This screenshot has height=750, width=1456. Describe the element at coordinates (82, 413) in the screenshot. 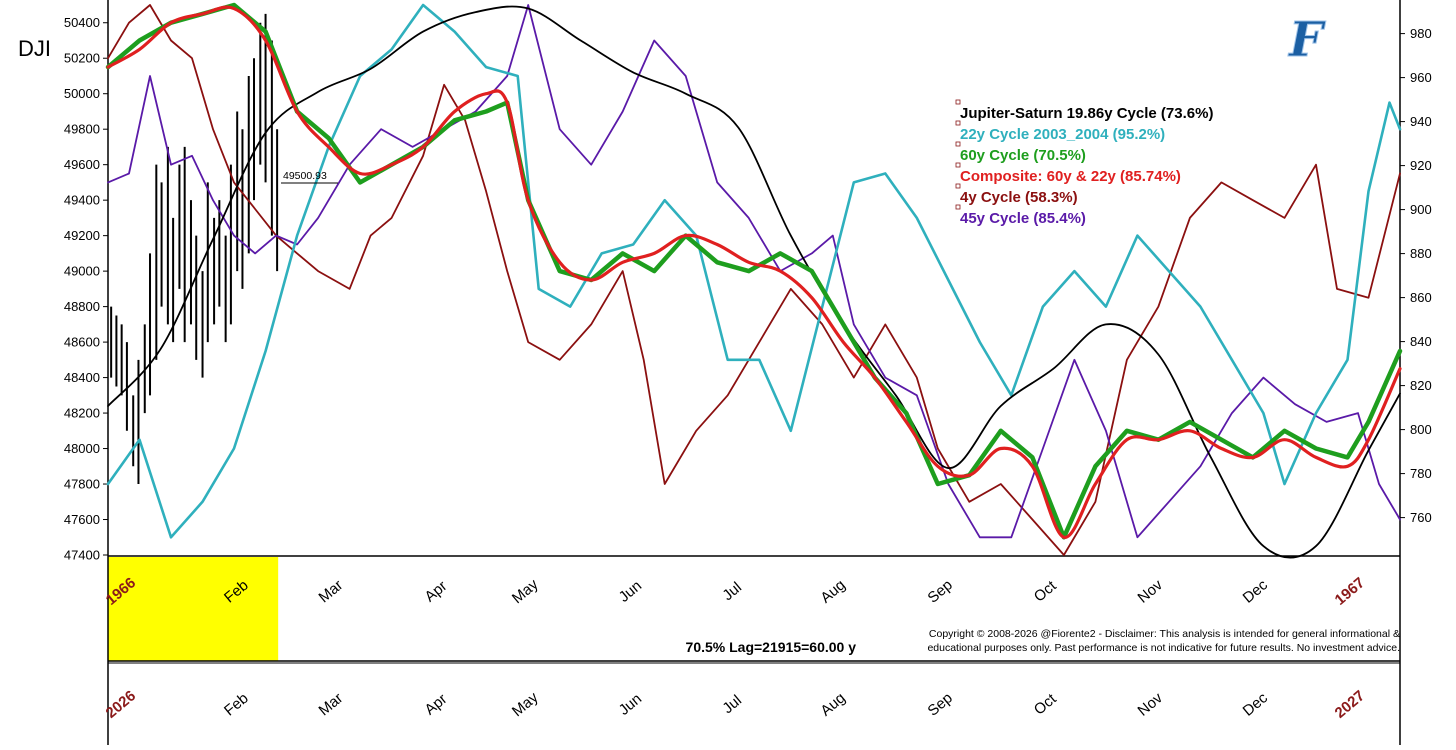

I see `left-tick-label: 48200` at that location.